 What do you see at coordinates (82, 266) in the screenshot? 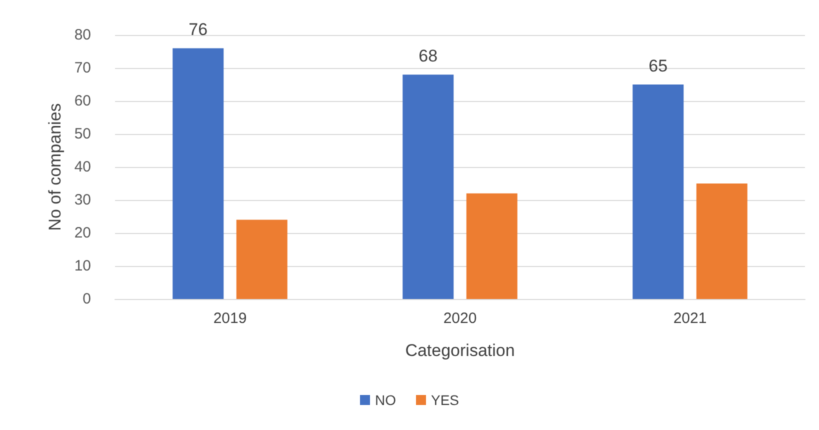
I see `y-tick-label: 10` at bounding box center [82, 266].